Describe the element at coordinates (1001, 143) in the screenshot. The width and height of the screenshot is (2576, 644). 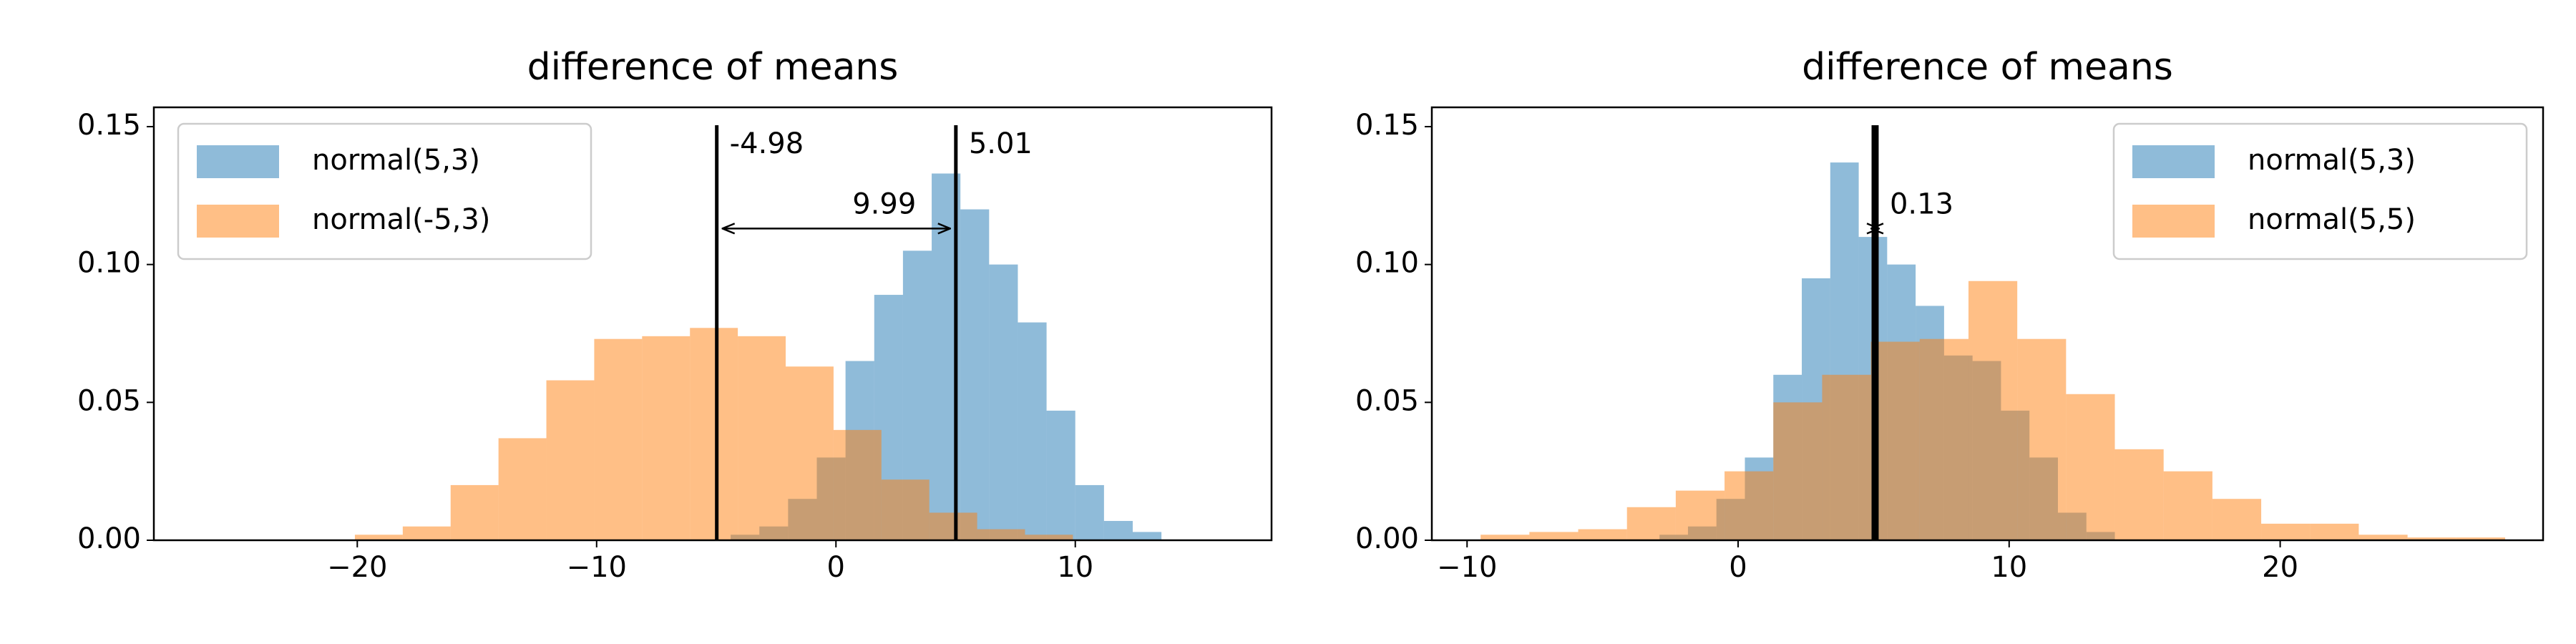
I see `mean-label: 5.01` at that location.